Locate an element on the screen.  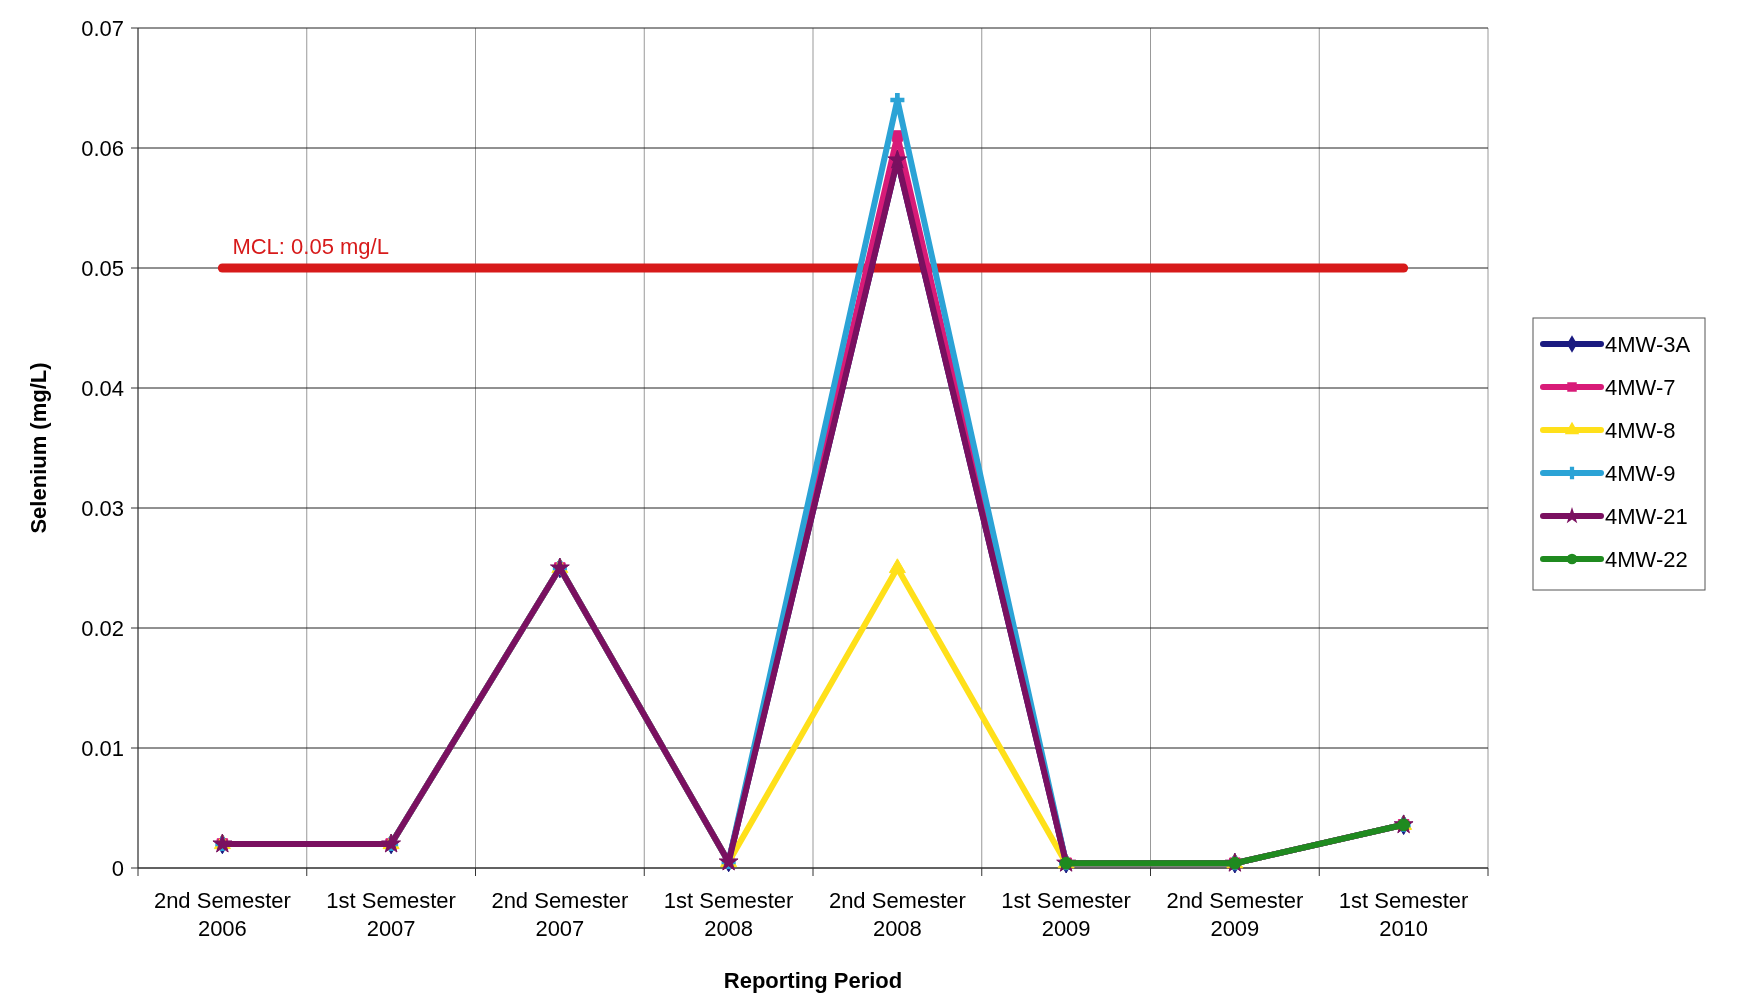
x-tick-label: 2nd Semester 2008 is located at coordinates (897, 914).